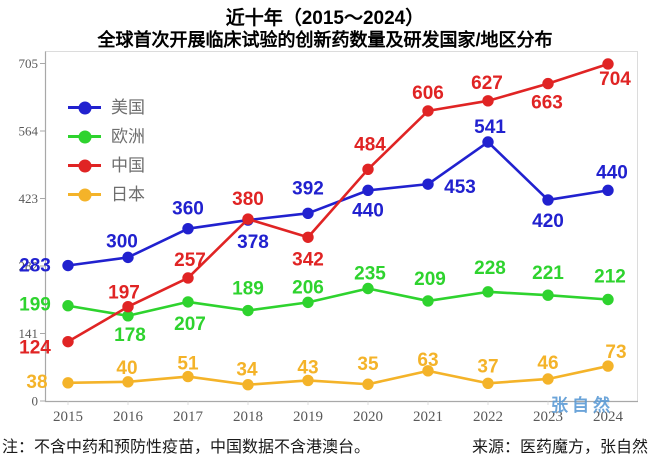  I want to click on data-label: 124, so click(35, 348).